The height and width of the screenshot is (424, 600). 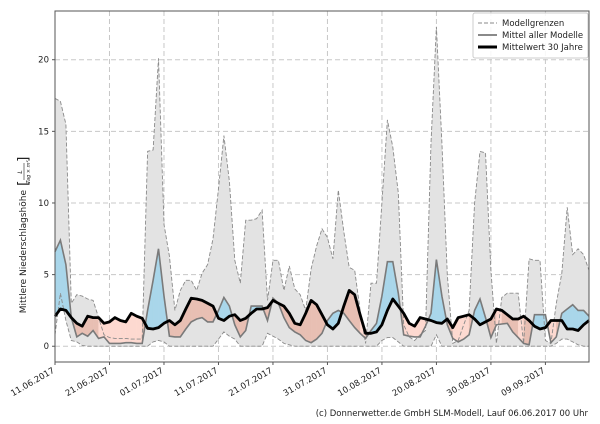 What do you see at coordinates (29, 171) in the screenshot?
I see `y-axis-label-unit-den: Tag × m²` at bounding box center [29, 171].